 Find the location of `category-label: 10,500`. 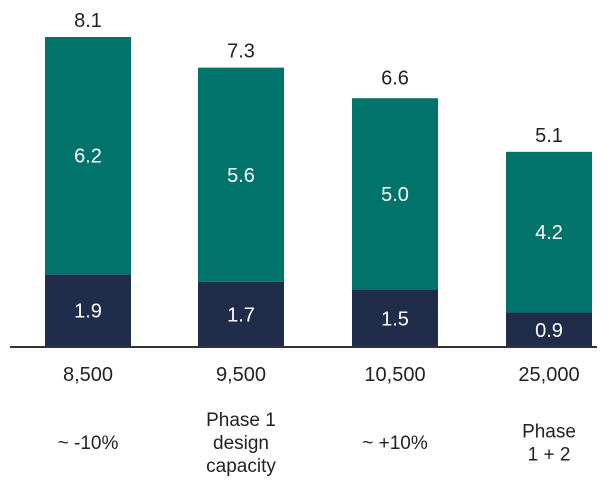

category-label: 10,500 is located at coordinates (394, 375).